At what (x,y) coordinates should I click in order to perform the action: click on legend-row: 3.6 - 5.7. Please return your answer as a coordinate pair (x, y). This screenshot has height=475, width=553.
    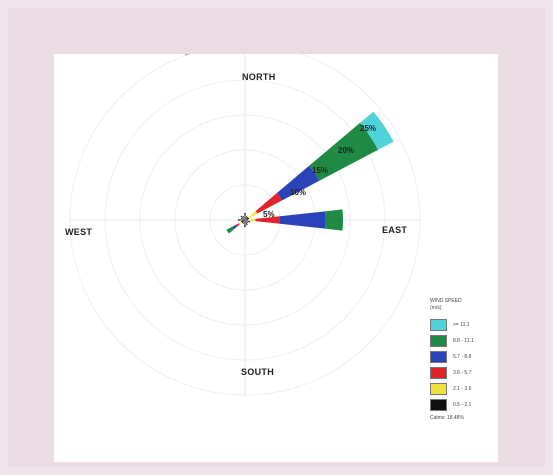
    Looking at the image, I should click on (463, 373).